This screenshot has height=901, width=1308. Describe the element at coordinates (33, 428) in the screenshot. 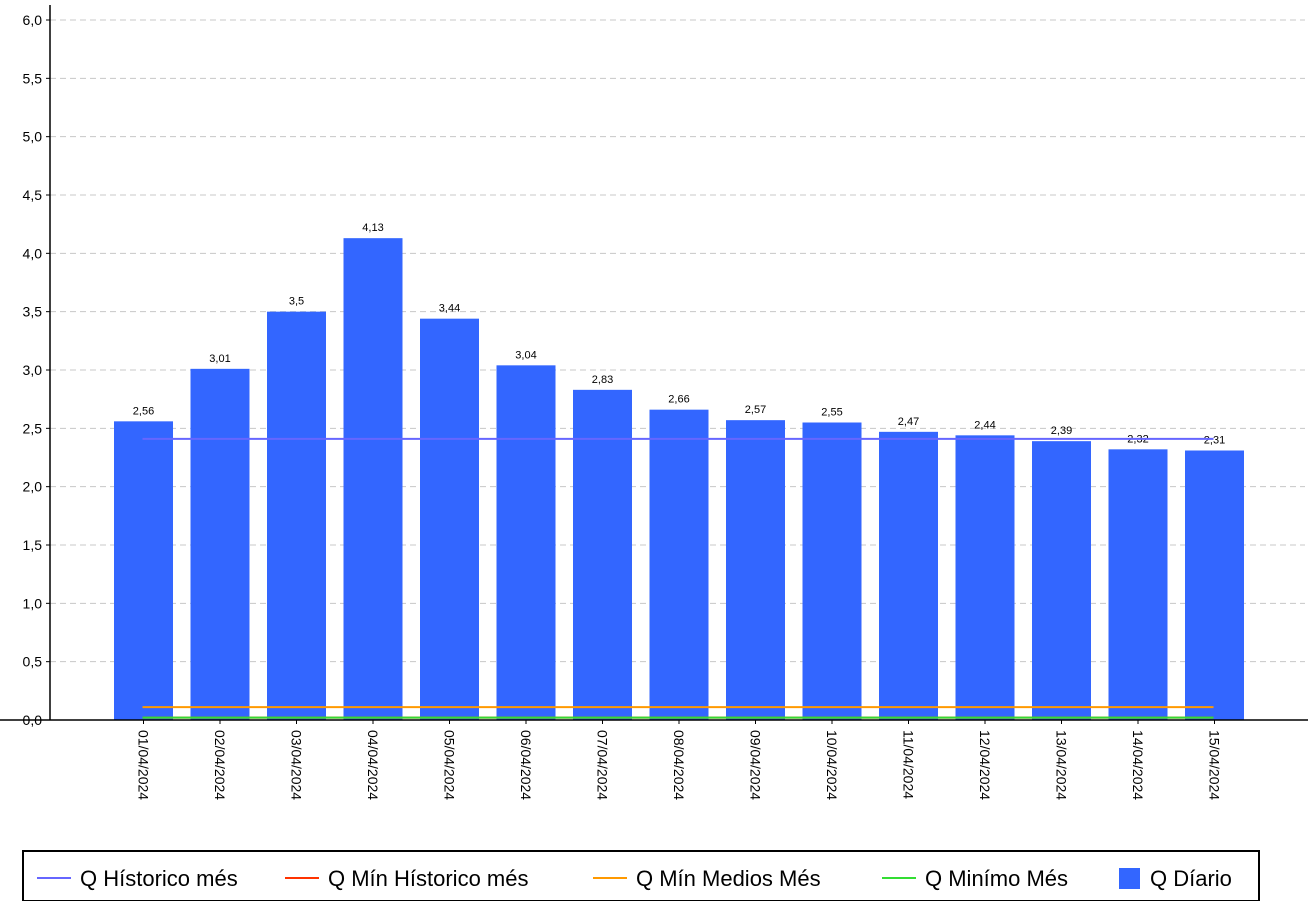

I see `y-tick-label: 2,5` at that location.